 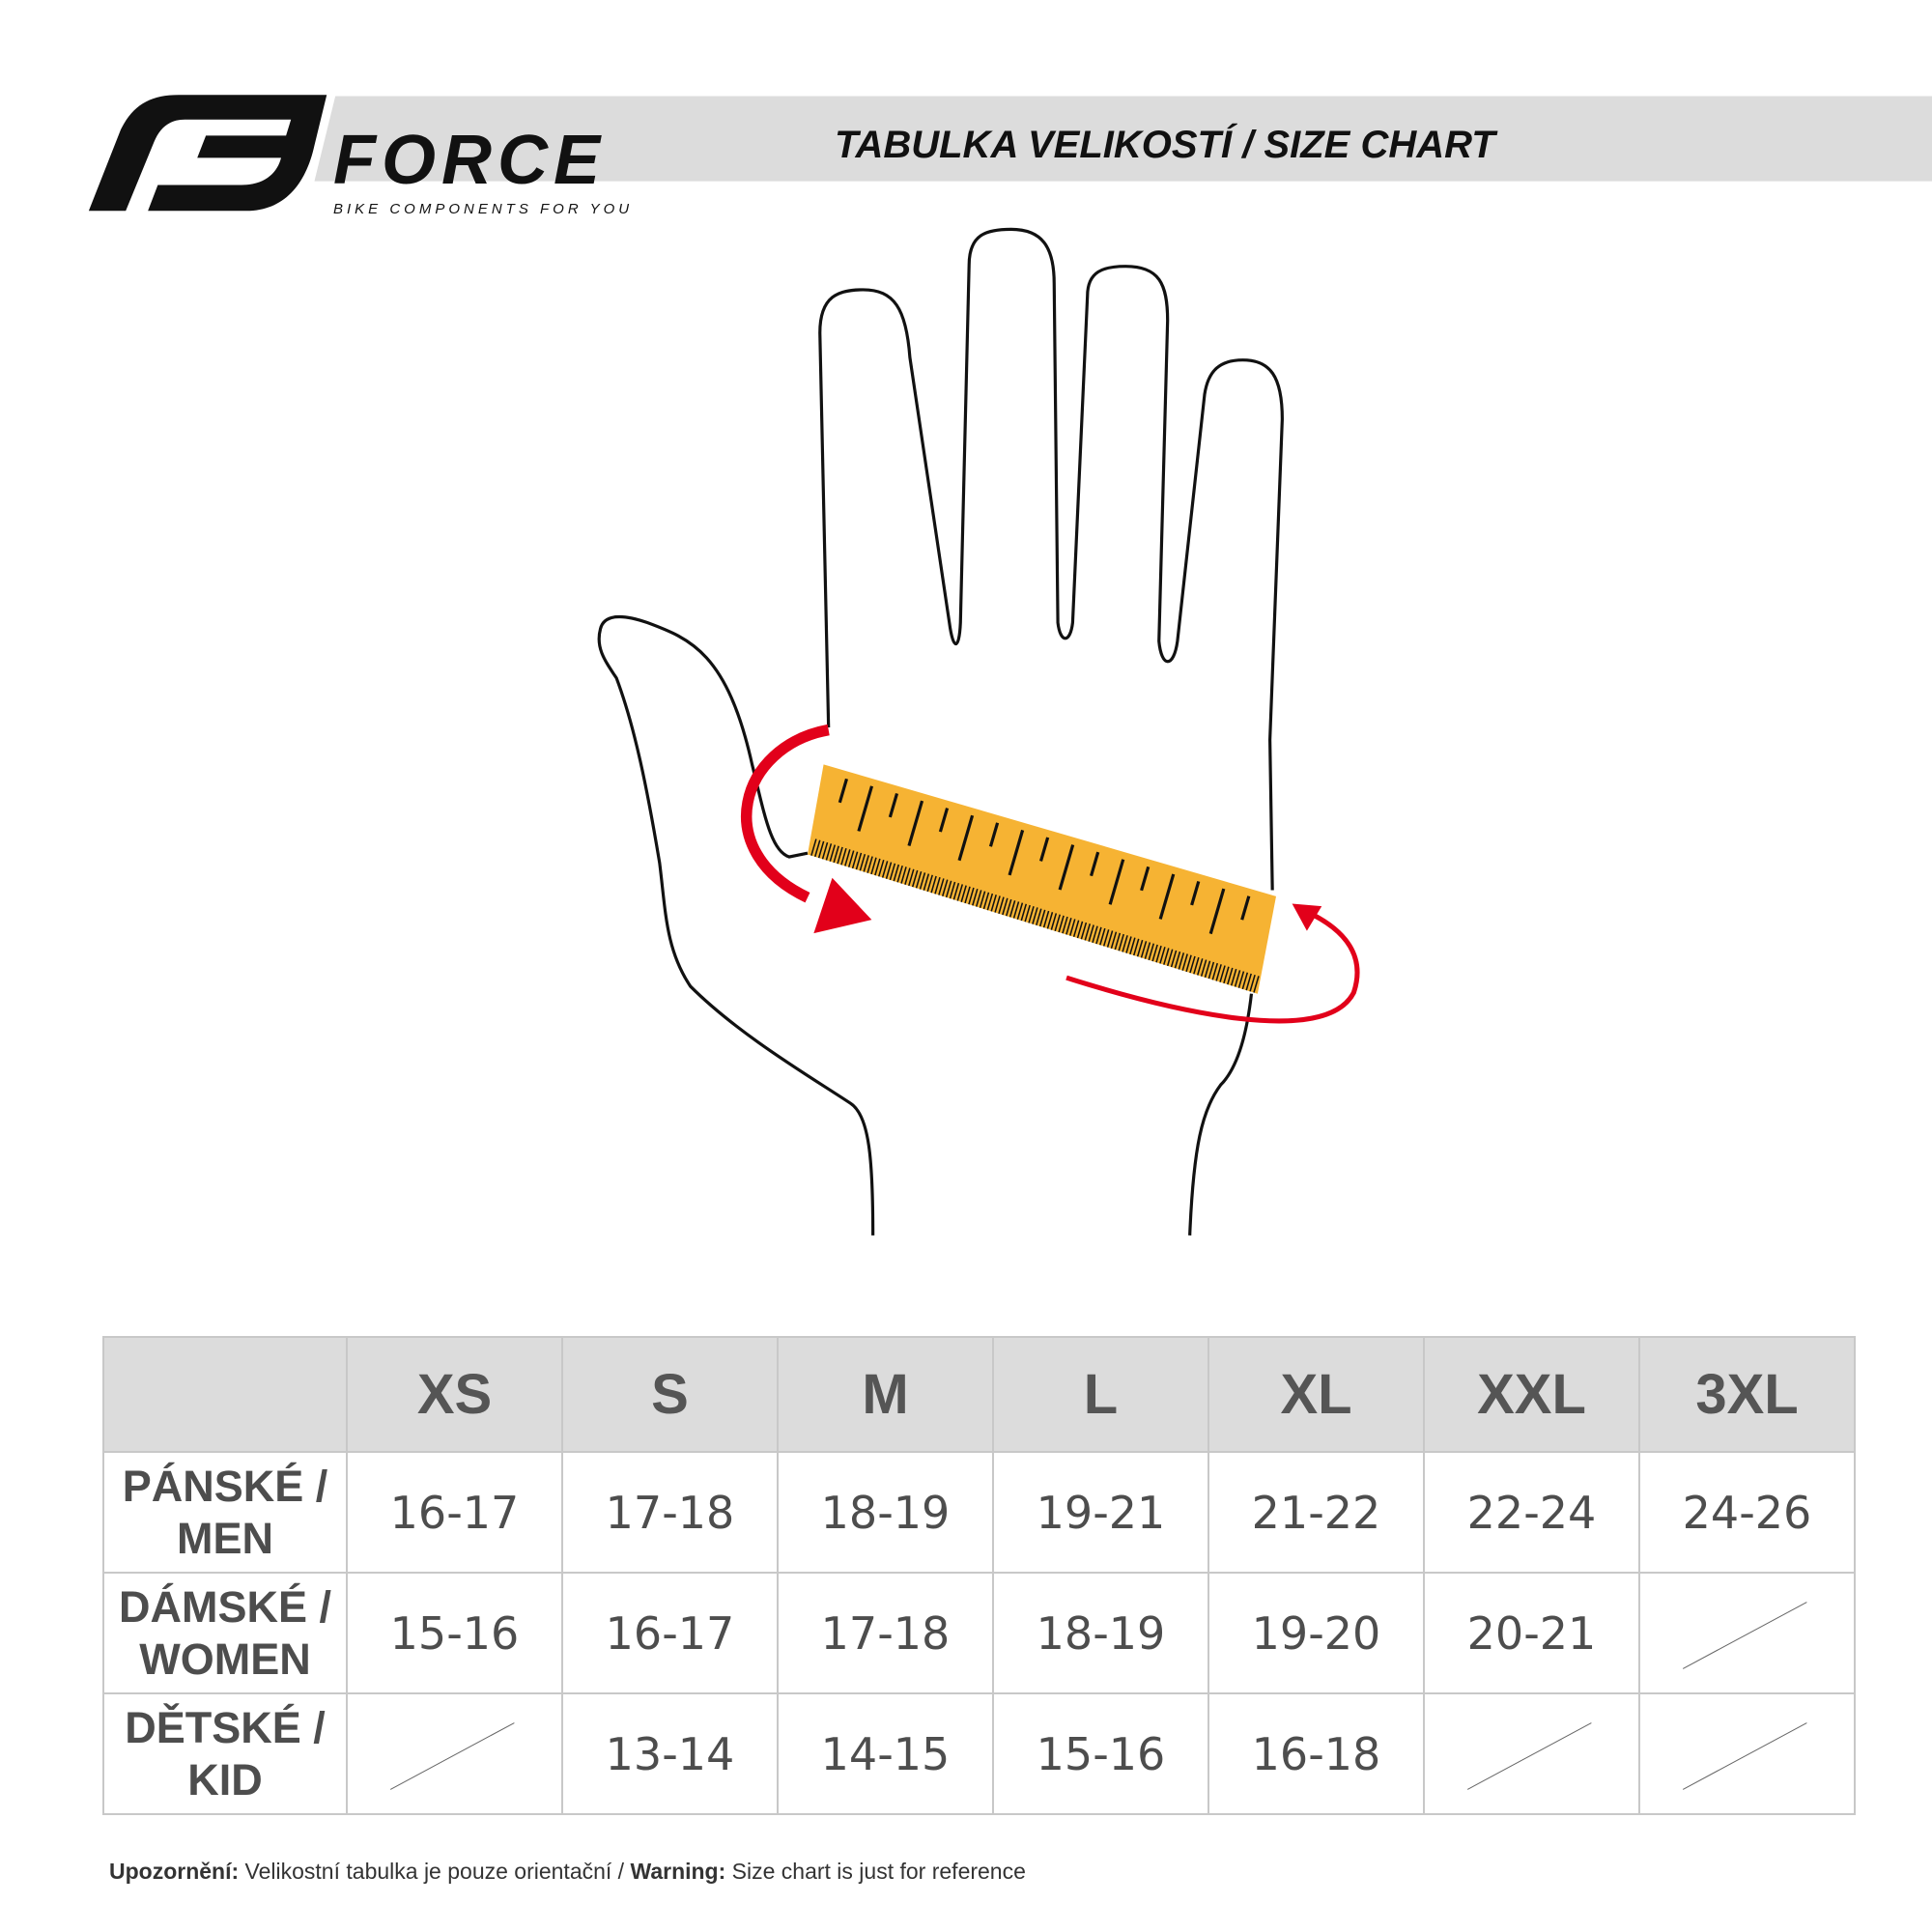 I want to click on warning-en-text: Size chart is just for reference, so click(x=875, y=1871).